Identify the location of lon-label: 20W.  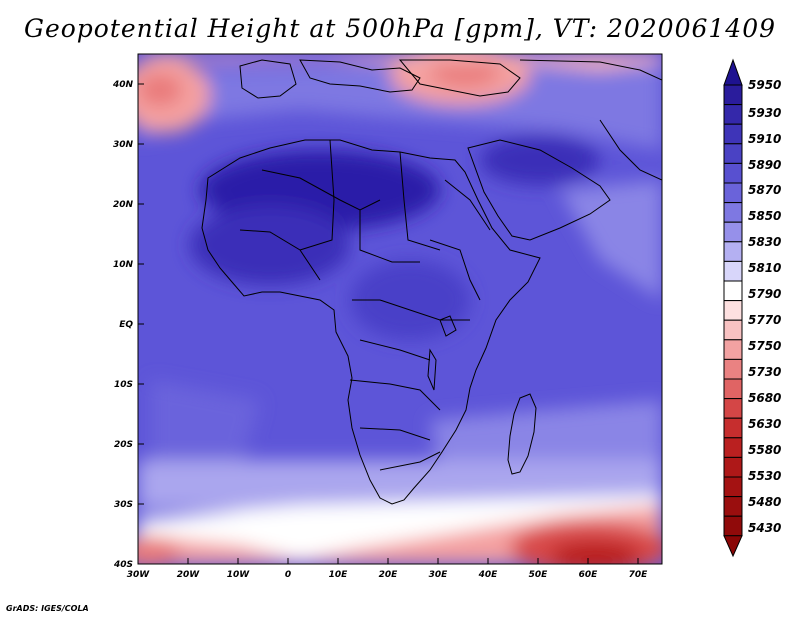
(189, 575).